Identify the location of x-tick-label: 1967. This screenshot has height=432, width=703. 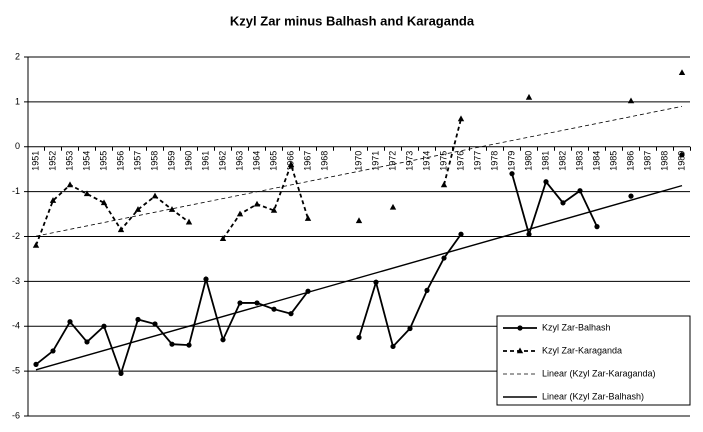
(307, 161).